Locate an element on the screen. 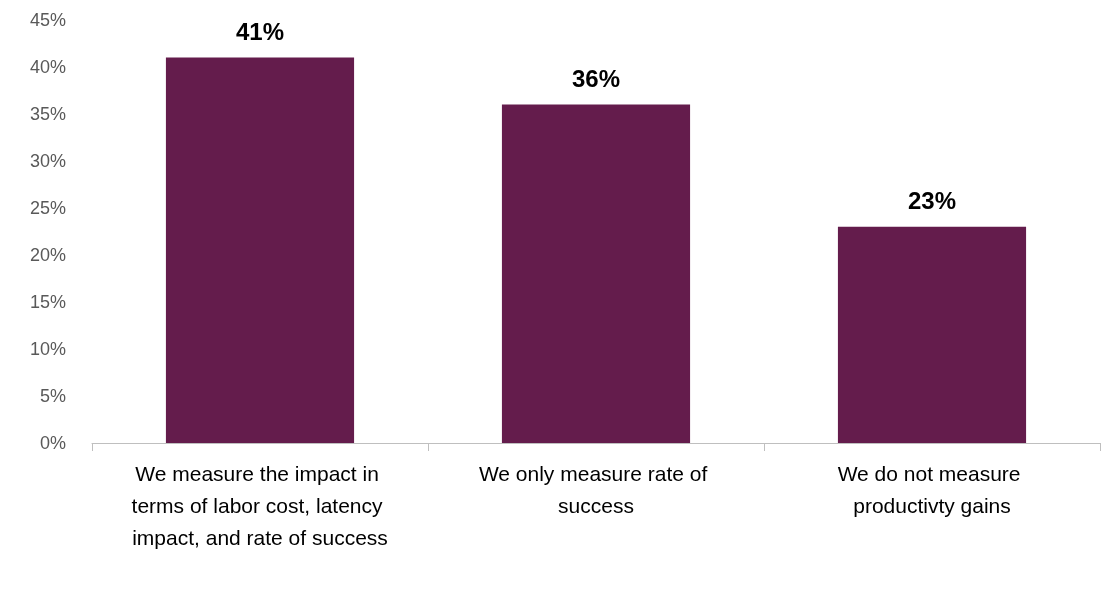 The image size is (1102, 614). x-tick-label: We only measure rate of success is located at coordinates (596, 489).